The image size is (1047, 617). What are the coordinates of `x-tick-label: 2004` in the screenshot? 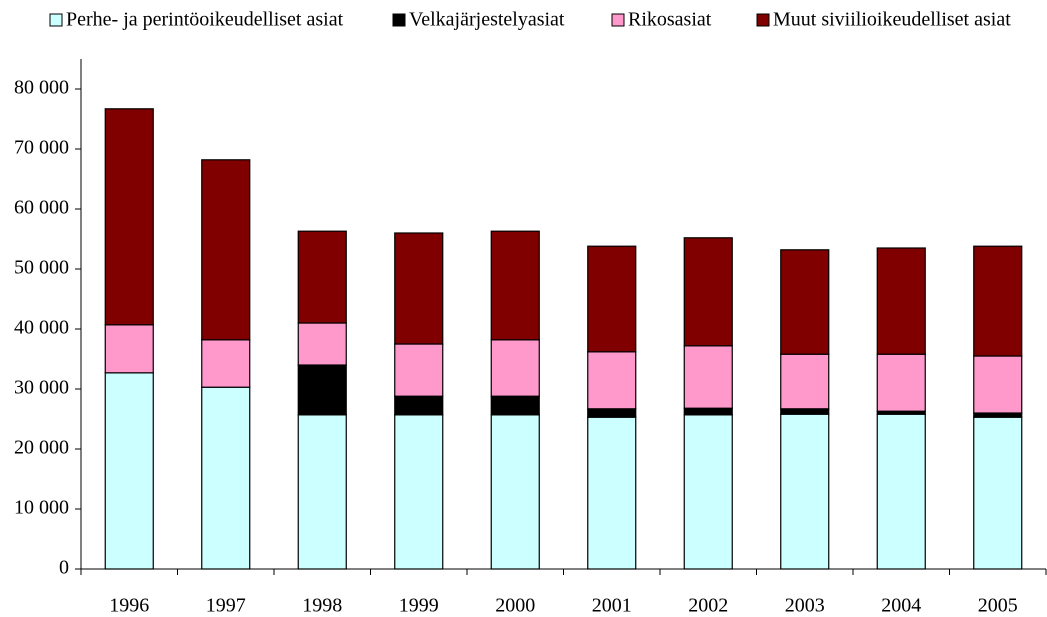 It's located at (901, 606).